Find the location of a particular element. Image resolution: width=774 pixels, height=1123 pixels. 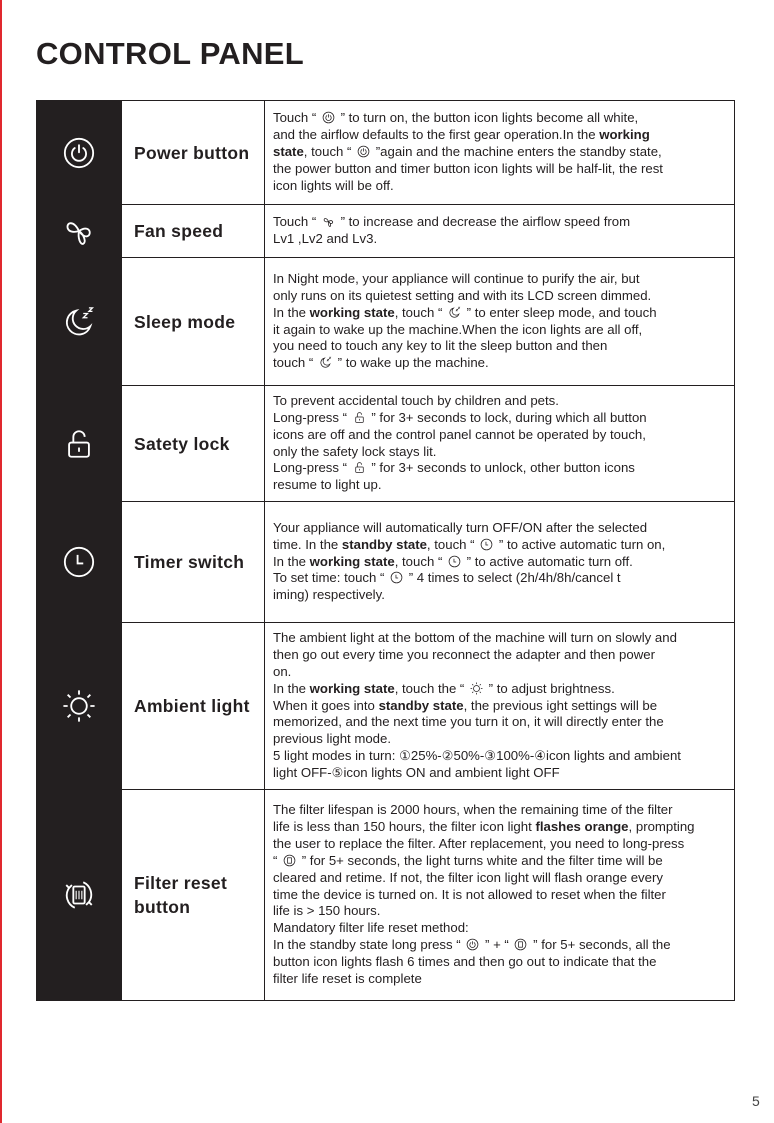

text: Long-press “ is located at coordinates (312, 468).